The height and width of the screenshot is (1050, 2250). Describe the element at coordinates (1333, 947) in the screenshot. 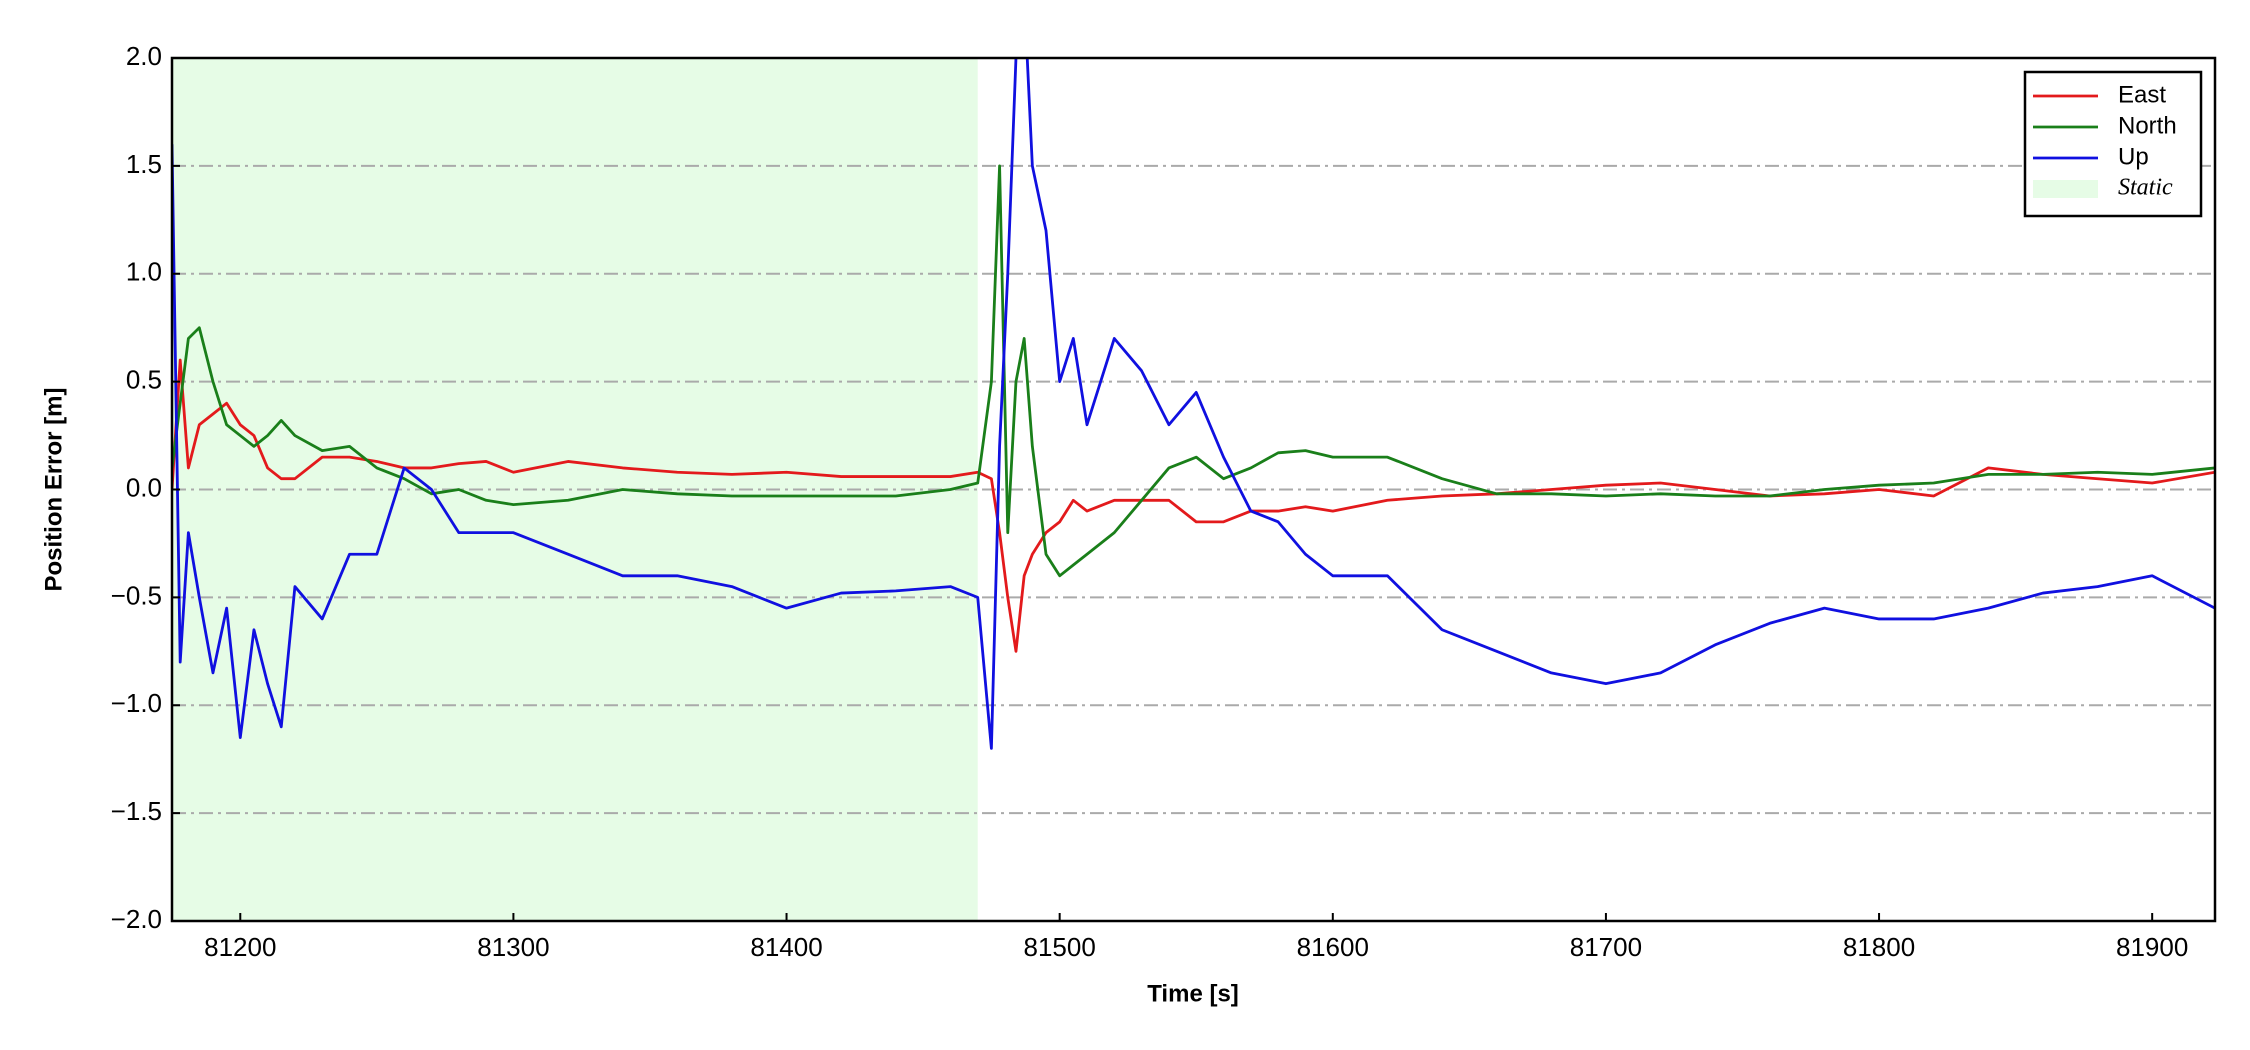

I see `x-tick-label: 81600` at that location.